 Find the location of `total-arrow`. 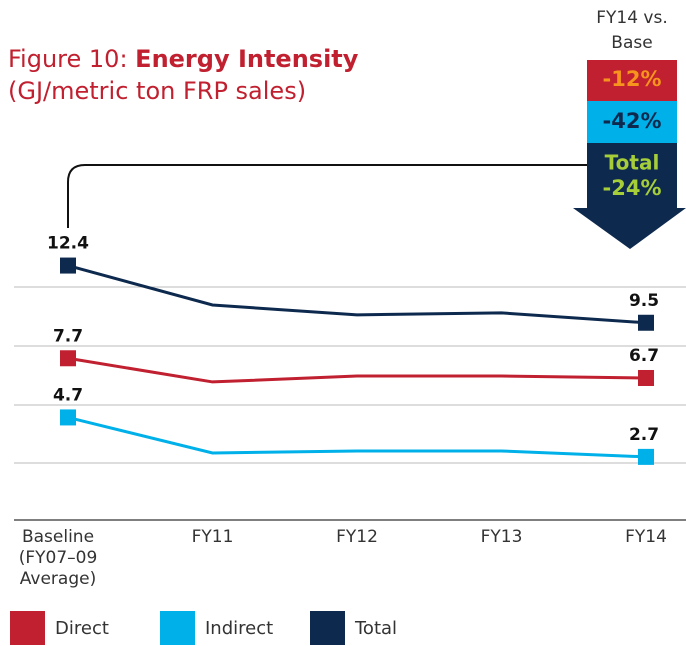

total-arrow is located at coordinates (629, 196).